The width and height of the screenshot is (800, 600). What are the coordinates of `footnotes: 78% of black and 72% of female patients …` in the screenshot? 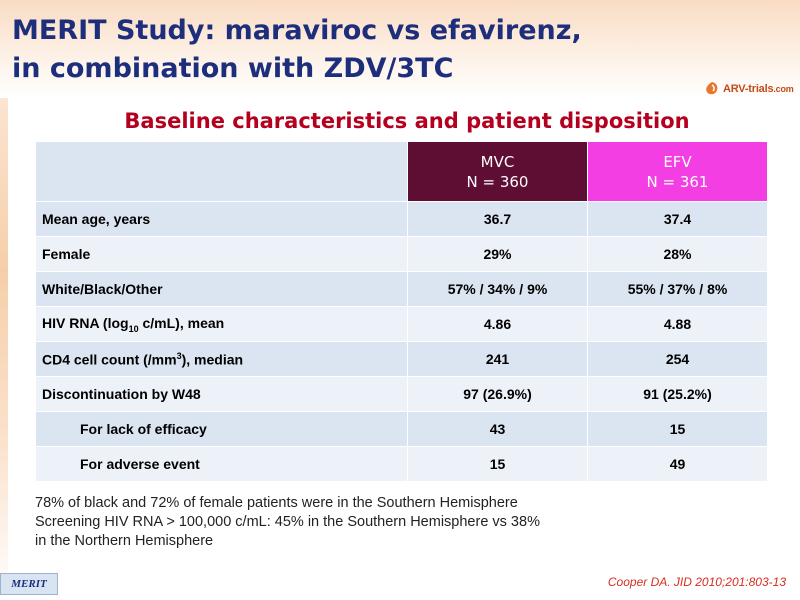 It's located at (355, 522).